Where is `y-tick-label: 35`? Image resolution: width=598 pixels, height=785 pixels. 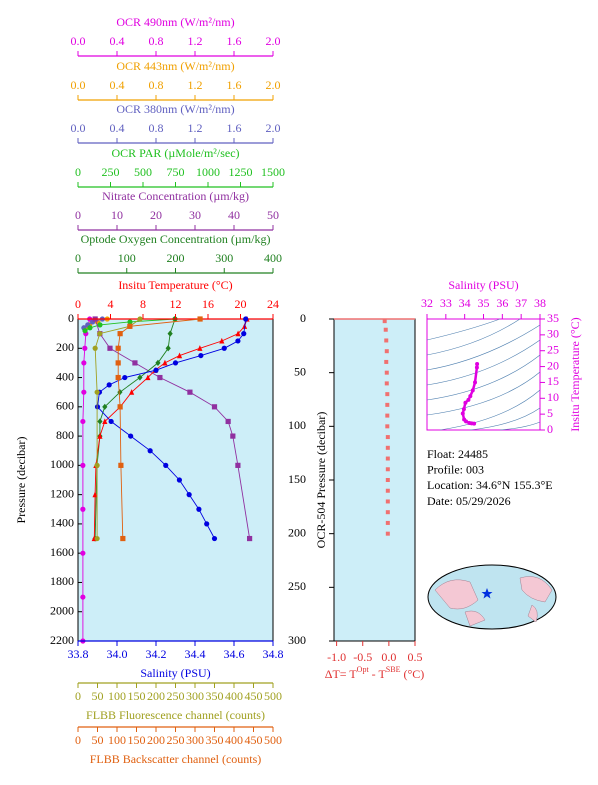
y-tick-label: 35 is located at coordinates (553, 318).